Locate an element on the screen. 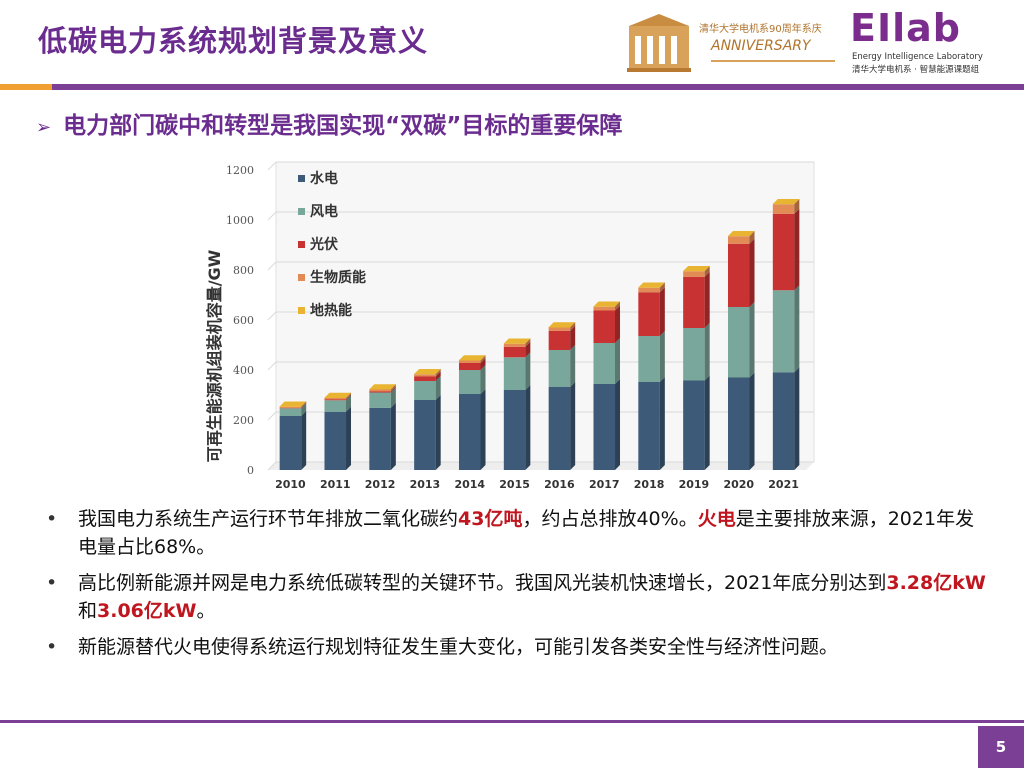  x-tick-label: 2016 is located at coordinates (559, 484).